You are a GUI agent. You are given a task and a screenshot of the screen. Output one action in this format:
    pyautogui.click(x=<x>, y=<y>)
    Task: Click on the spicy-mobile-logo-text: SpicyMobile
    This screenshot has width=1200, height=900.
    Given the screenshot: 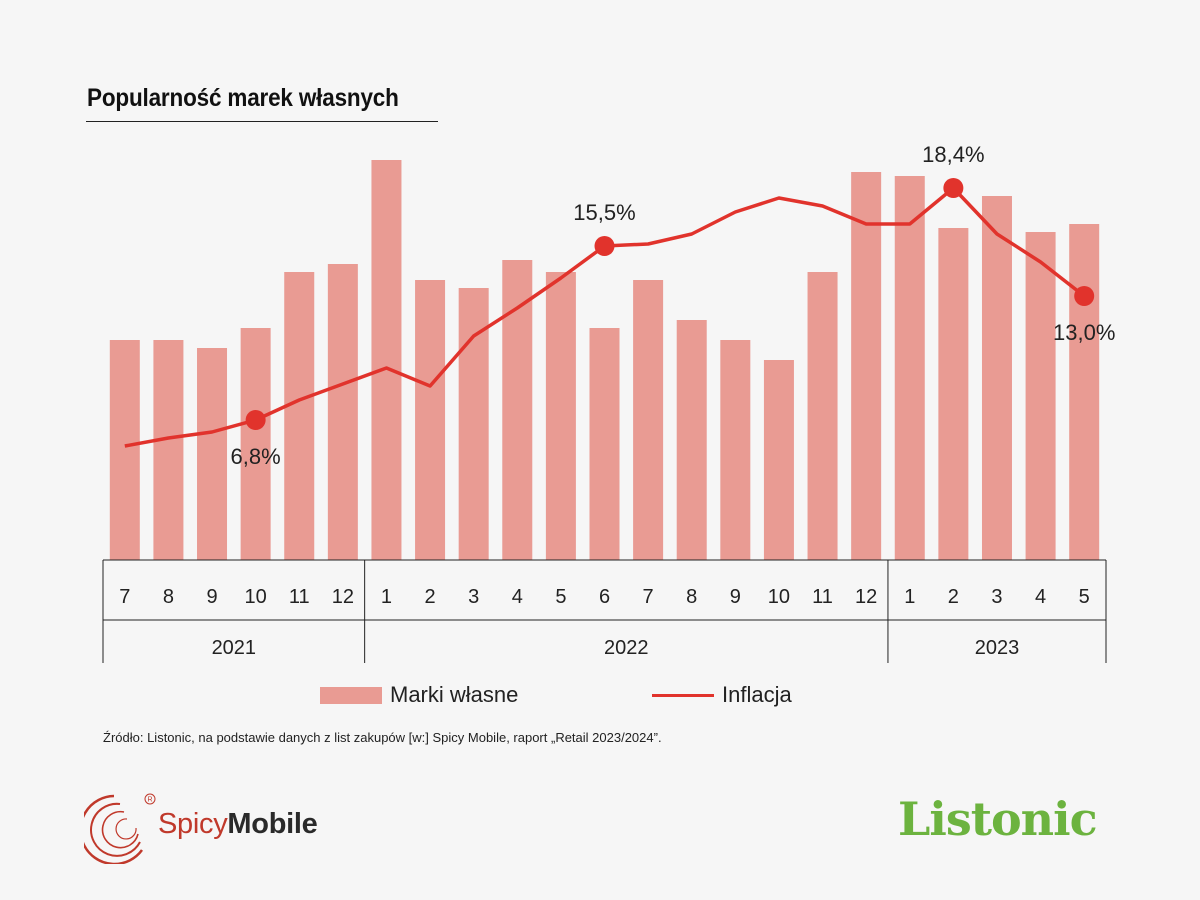 What is the action you would take?
    pyautogui.click(x=238, y=824)
    